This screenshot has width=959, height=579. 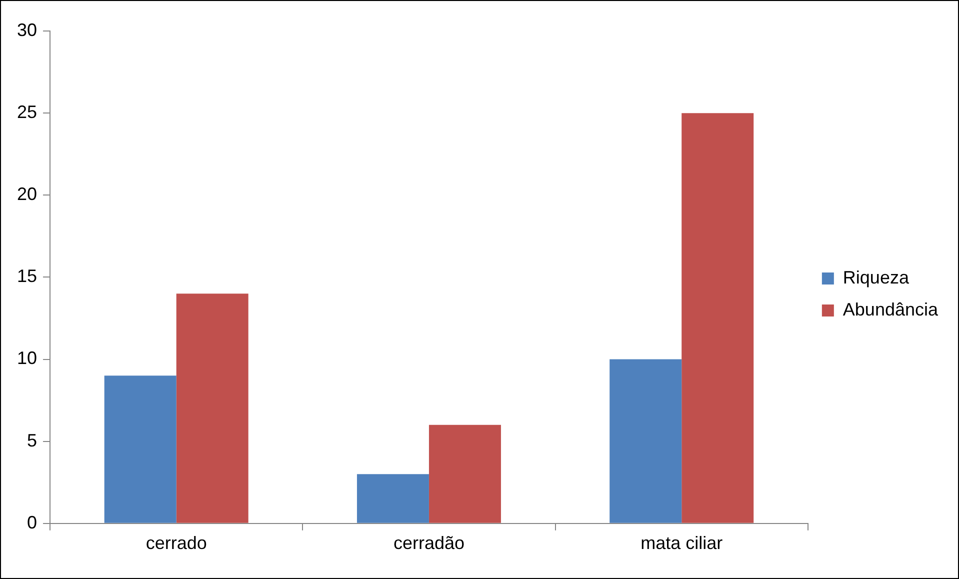 I want to click on x-tick-label: mata ciliar, so click(x=681, y=543).